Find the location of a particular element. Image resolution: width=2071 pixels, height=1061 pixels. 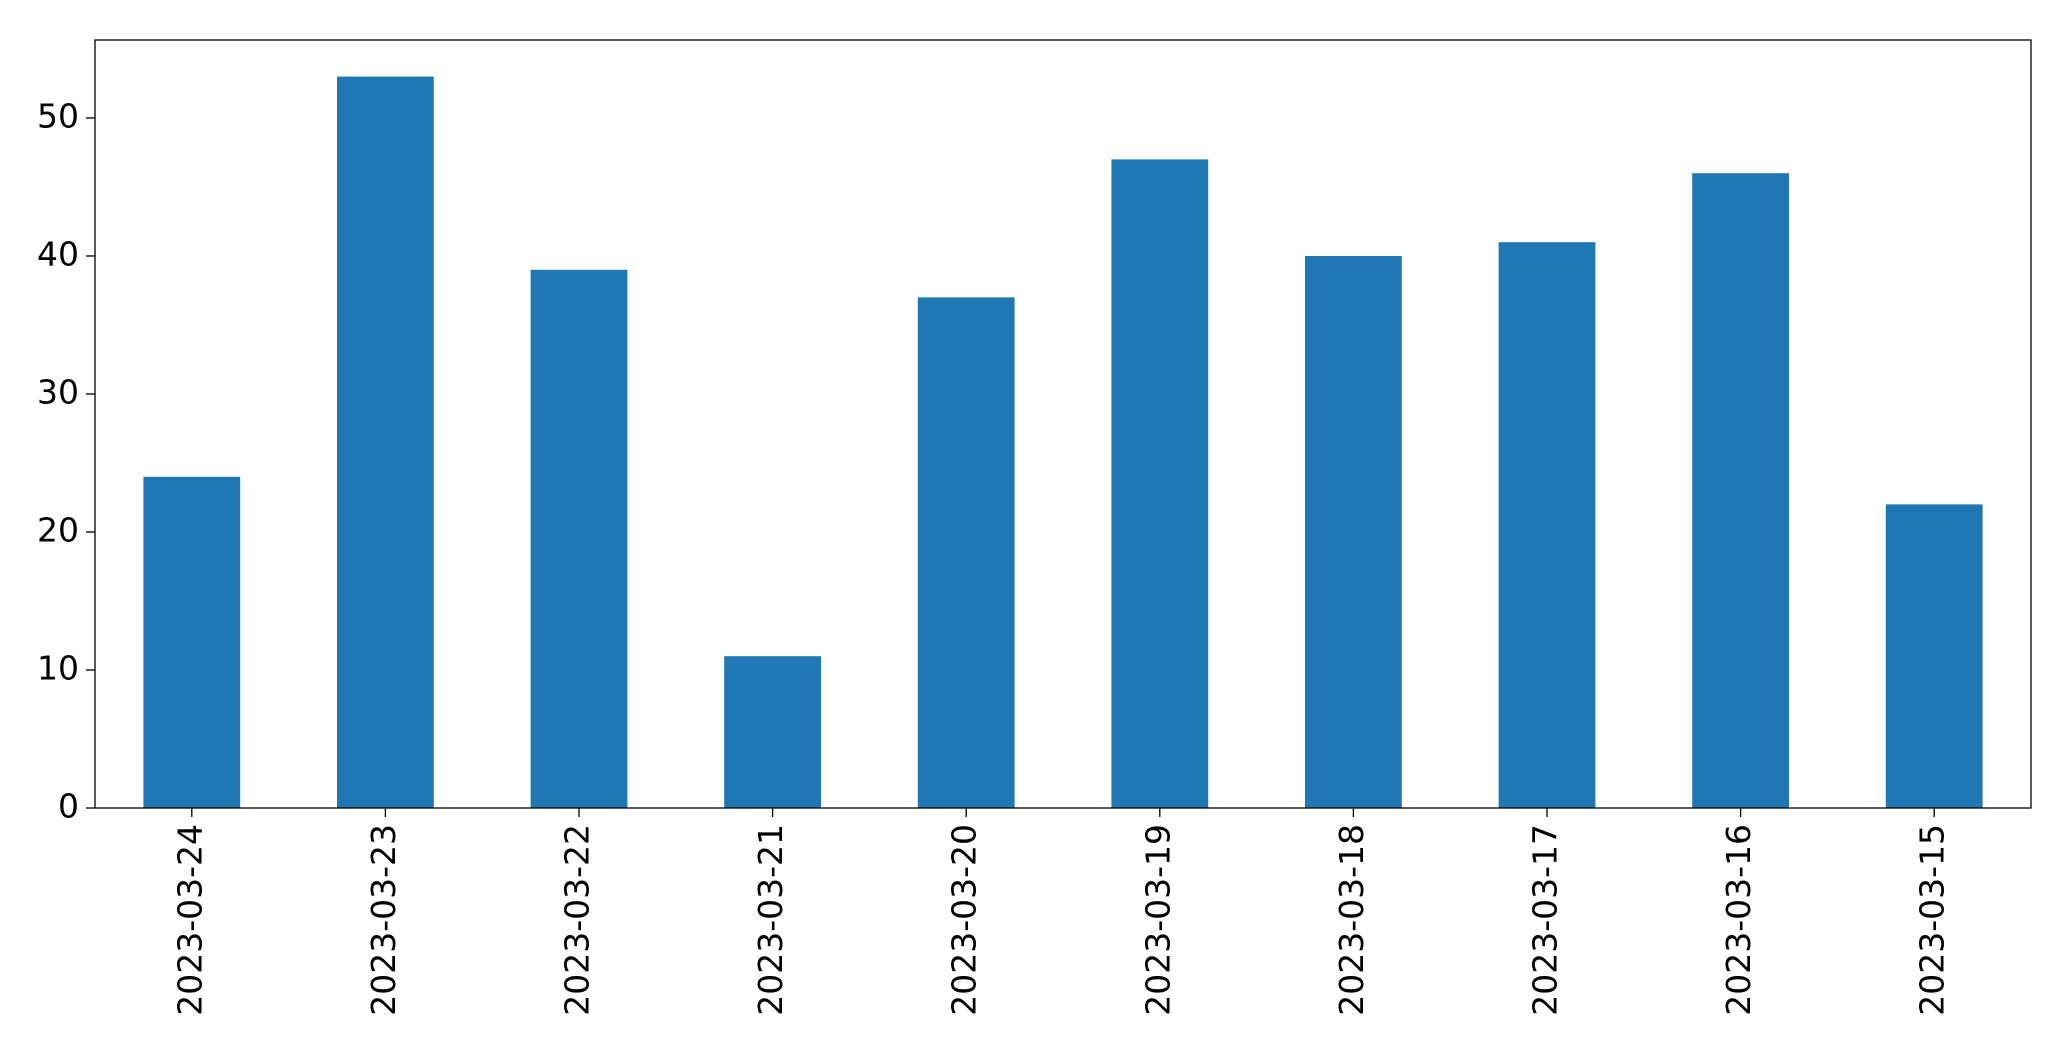

x-tick-label: 2023-03-19 is located at coordinates (1157, 920).